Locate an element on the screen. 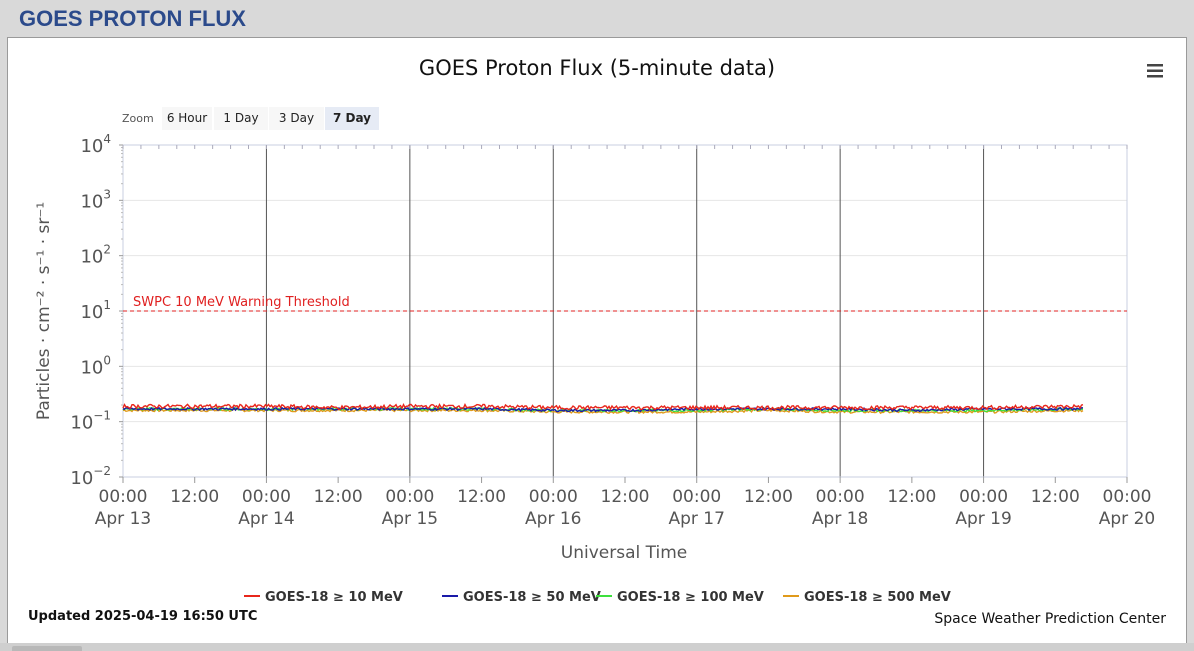 The width and height of the screenshot is (1194, 651). x-tick-date-label: Apr 15 is located at coordinates (410, 519).